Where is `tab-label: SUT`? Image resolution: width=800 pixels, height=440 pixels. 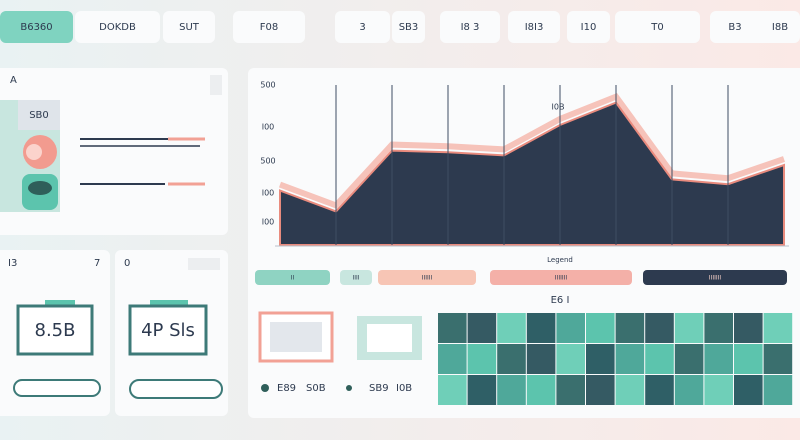 tab-label: SUT is located at coordinates (189, 27).